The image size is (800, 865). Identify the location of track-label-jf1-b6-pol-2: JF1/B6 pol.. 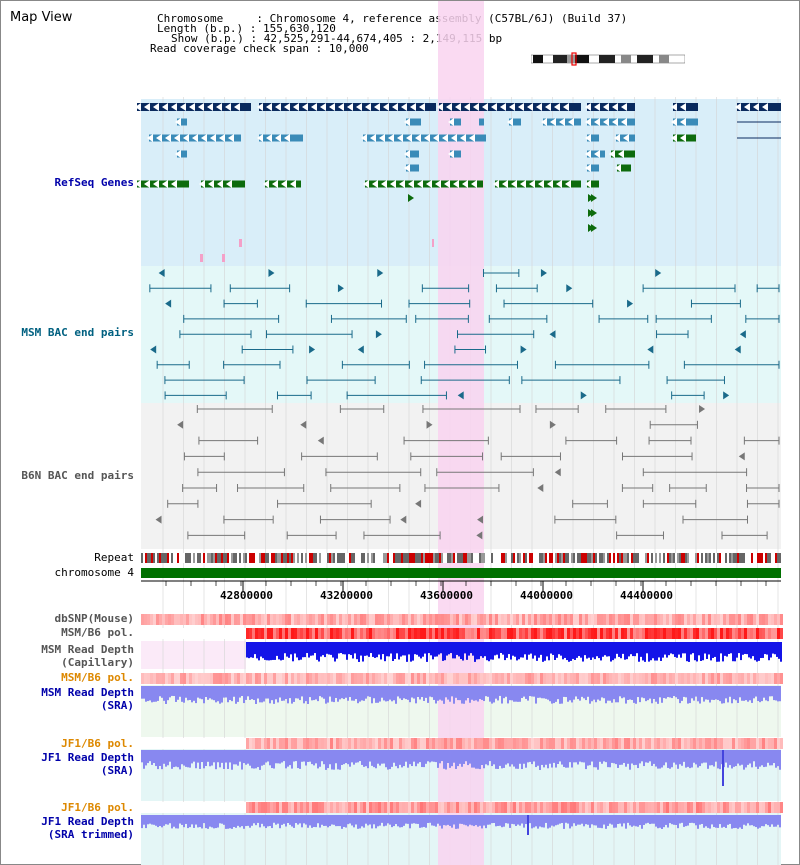
(97, 807).